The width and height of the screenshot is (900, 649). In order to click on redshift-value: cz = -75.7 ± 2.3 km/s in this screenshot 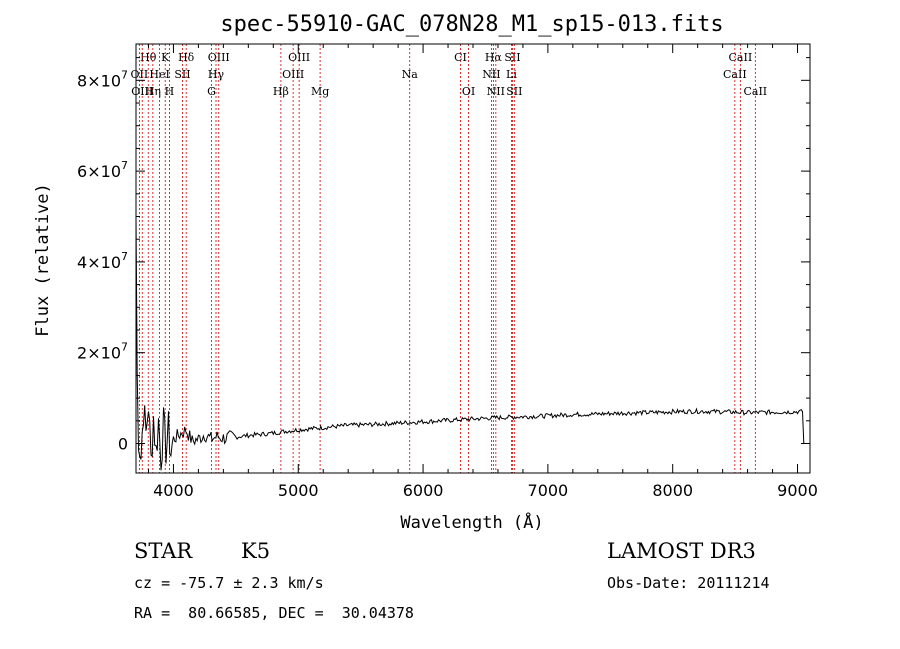, I will do `click(229, 583)`.